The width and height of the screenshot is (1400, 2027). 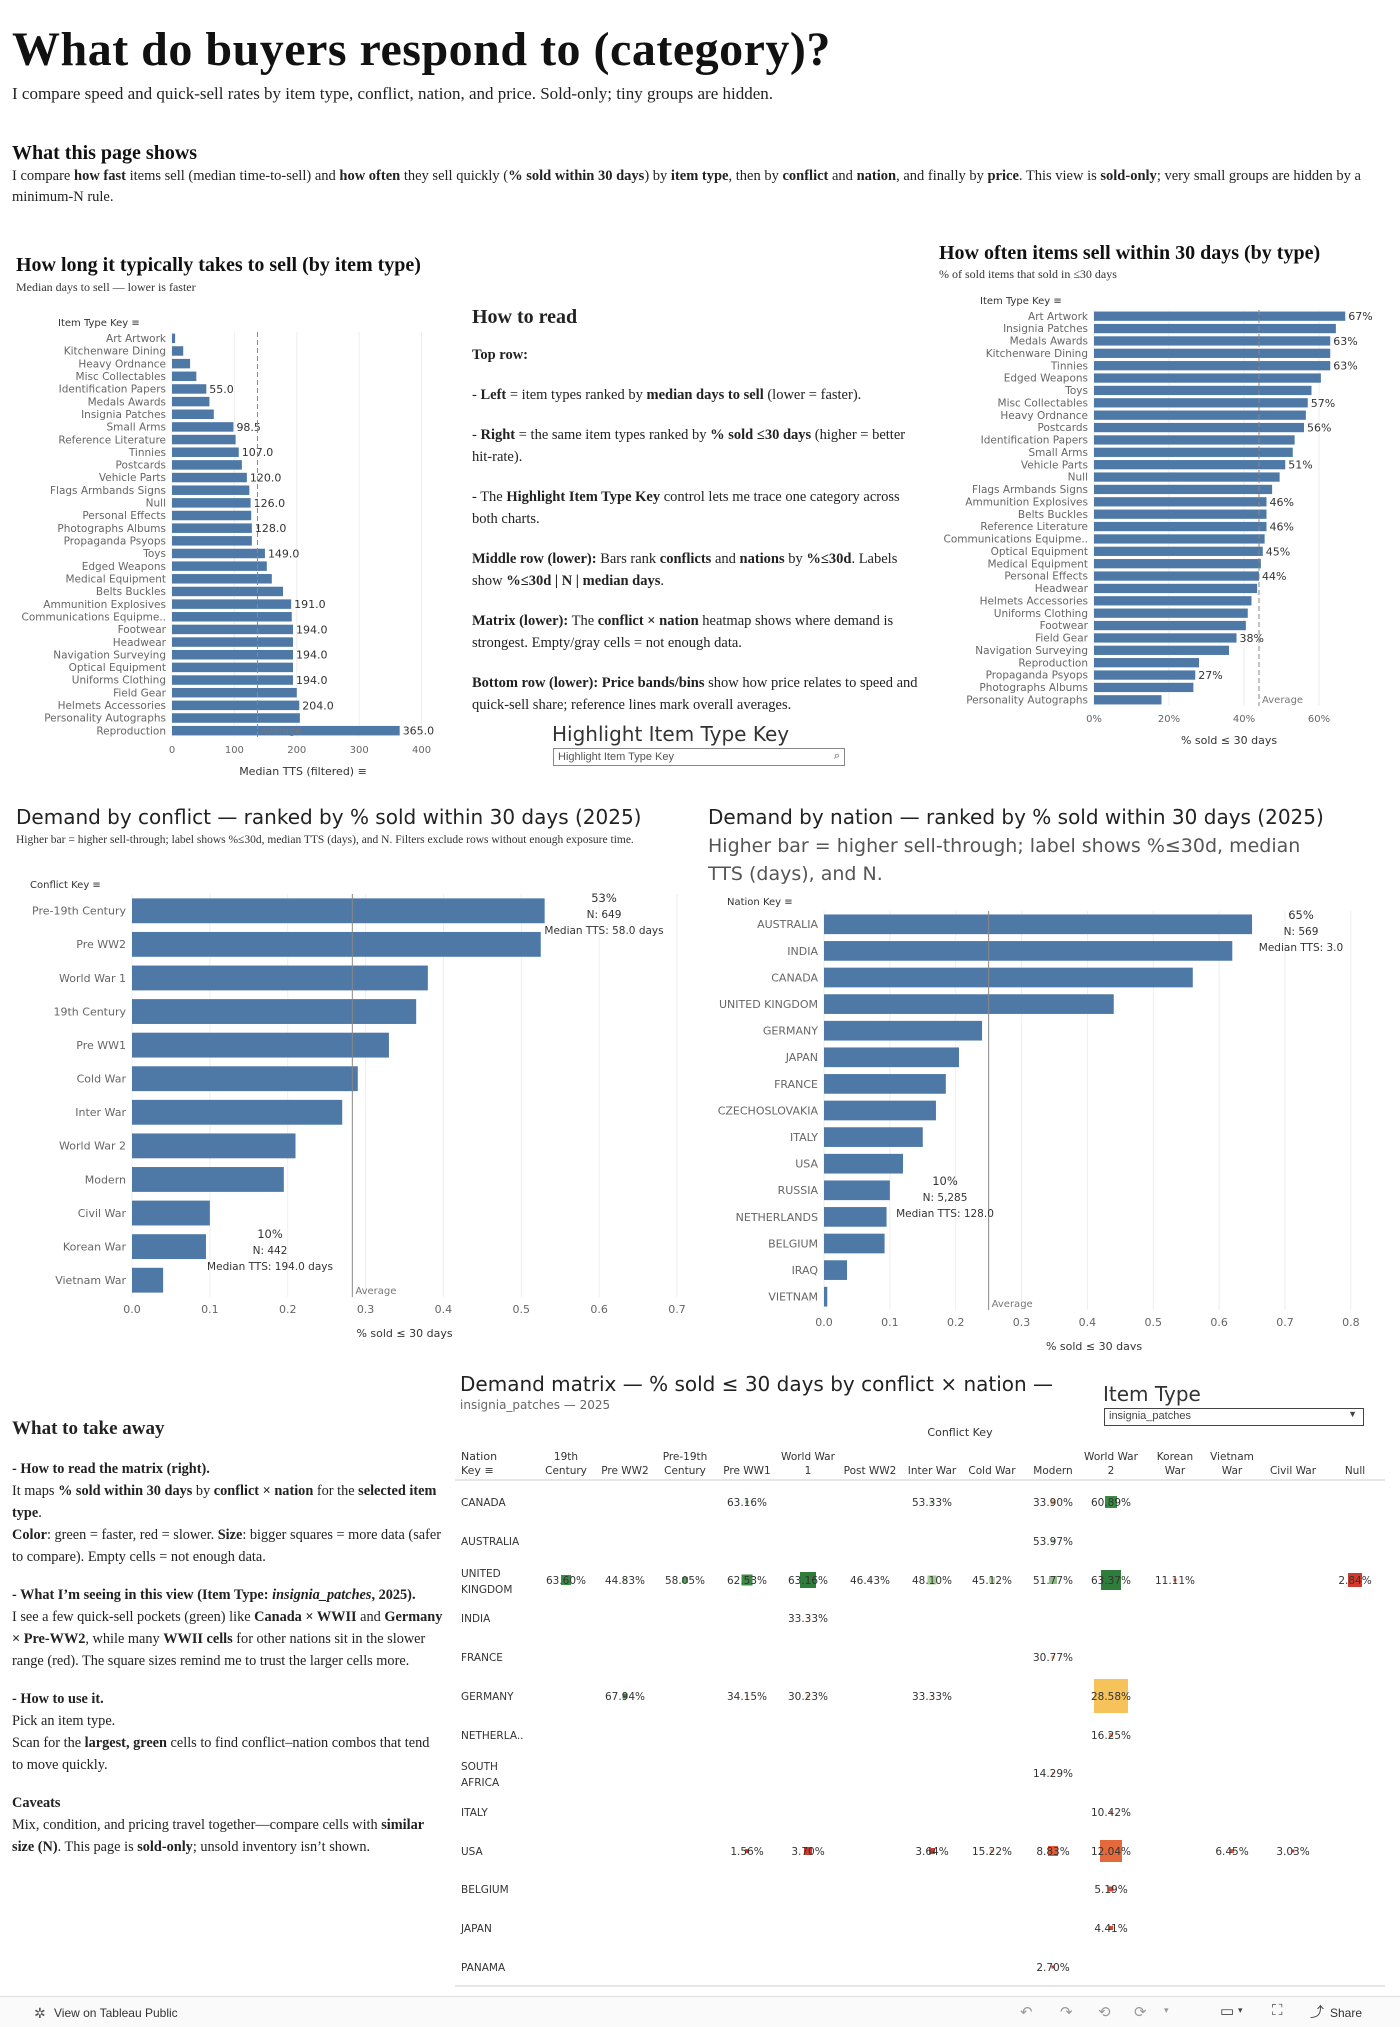 I want to click on page-title: What do buyers respond to (category)?, so click(x=421, y=49).